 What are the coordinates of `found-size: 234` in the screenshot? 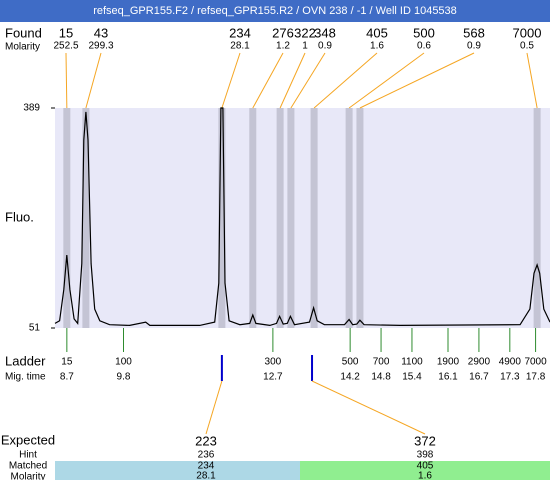 It's located at (240, 32).